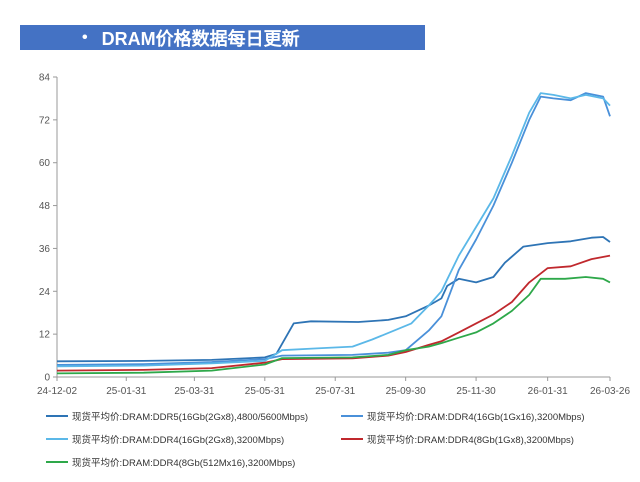  Describe the element at coordinates (470, 440) in the screenshot. I see `legend-label: 现货平均价:DRAM:DDR4(8Gb(1Gx8),3200Mbps)` at that location.